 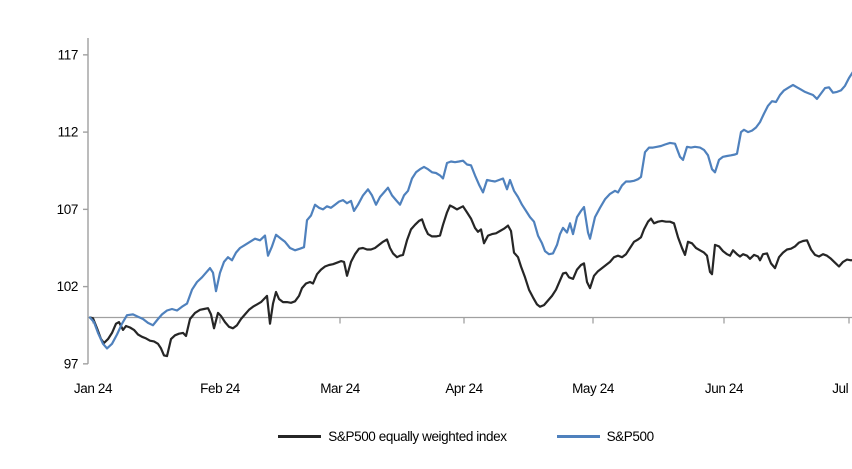 I want to click on sp500-line-swatch, so click(x=578, y=436).